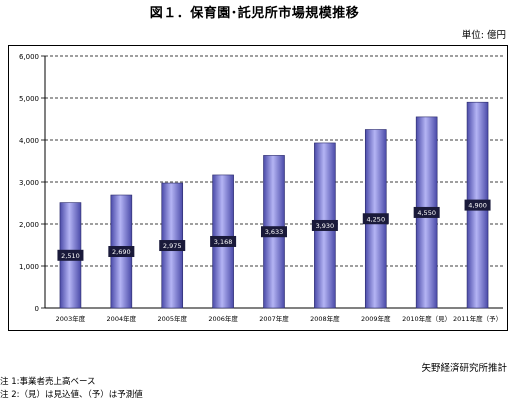 Image resolution: width=509 pixels, height=400 pixels. I want to click on y-tick-label: 0, so click(37, 309).